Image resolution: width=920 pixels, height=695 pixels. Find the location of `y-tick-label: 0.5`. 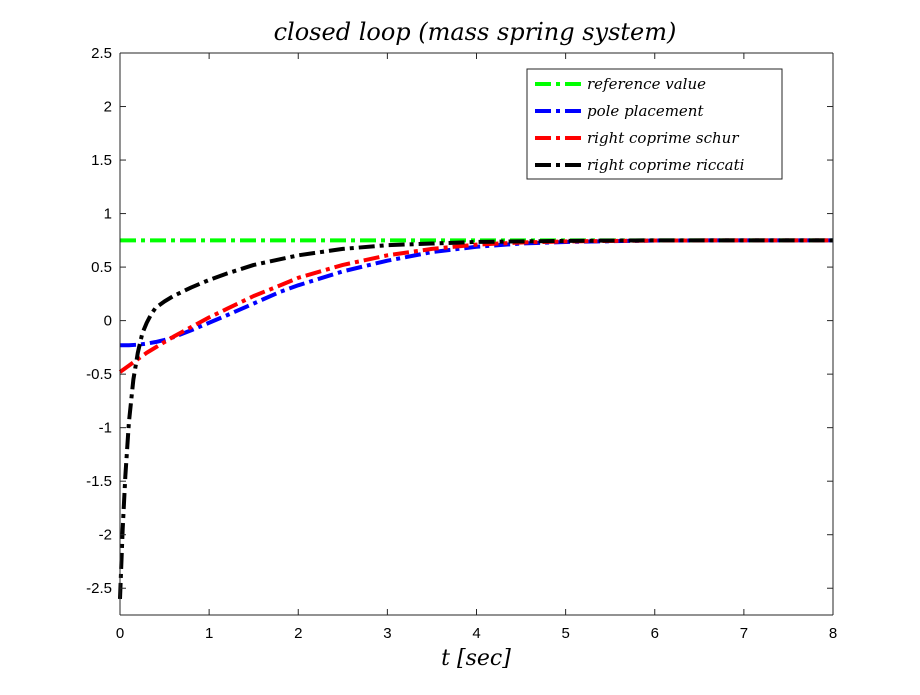

y-tick-label: 0.5 is located at coordinates (101, 267).